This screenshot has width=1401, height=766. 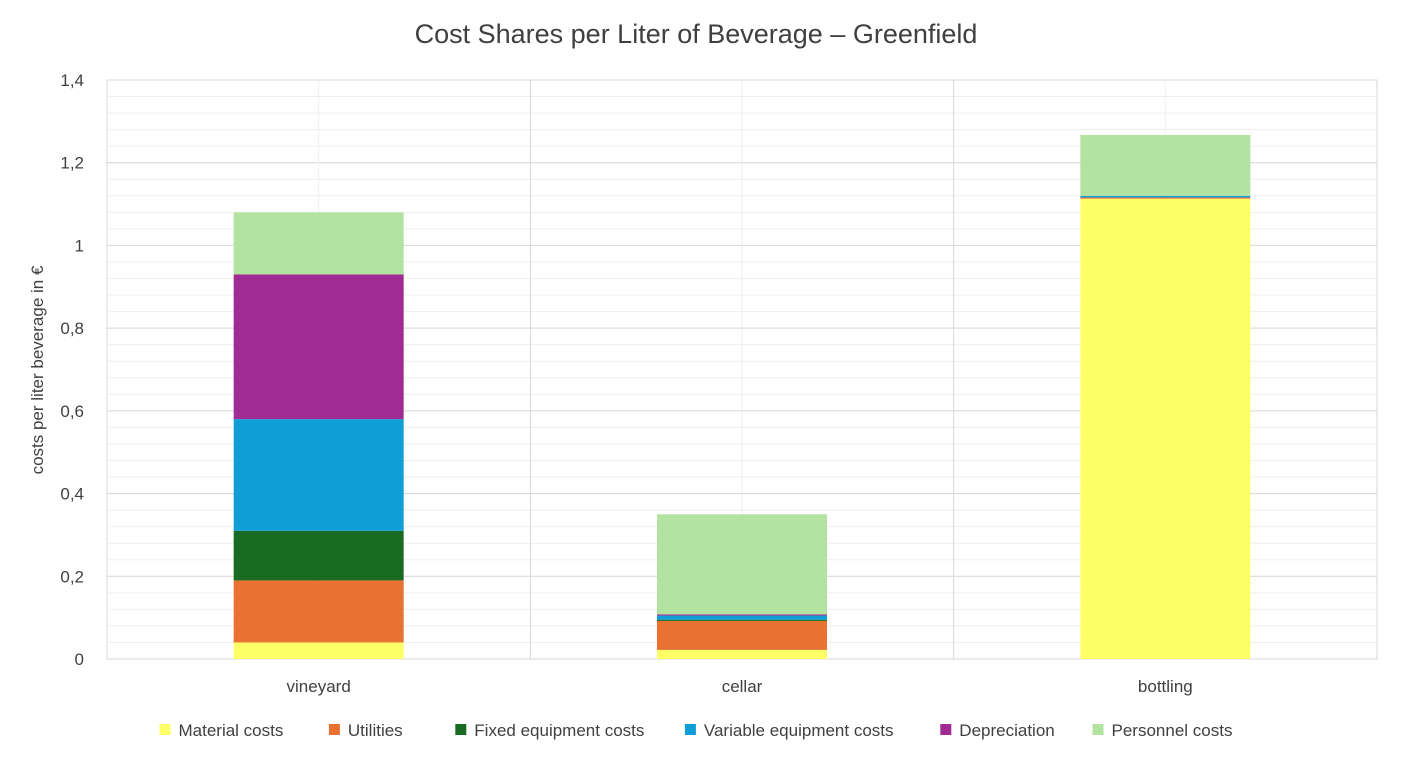 What do you see at coordinates (1165, 686) in the screenshot?
I see `x-tick-label: bottling` at bounding box center [1165, 686].